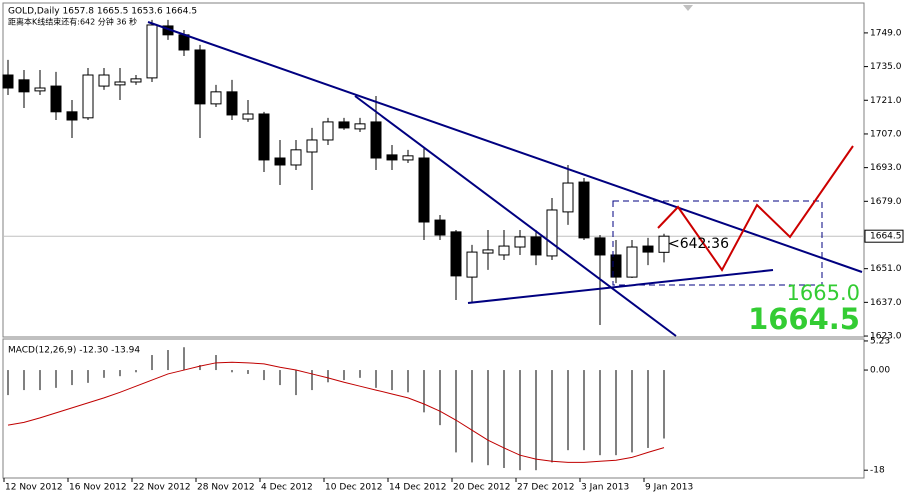  I want to click on y-tick-label: 1721.0, so click(886, 101).